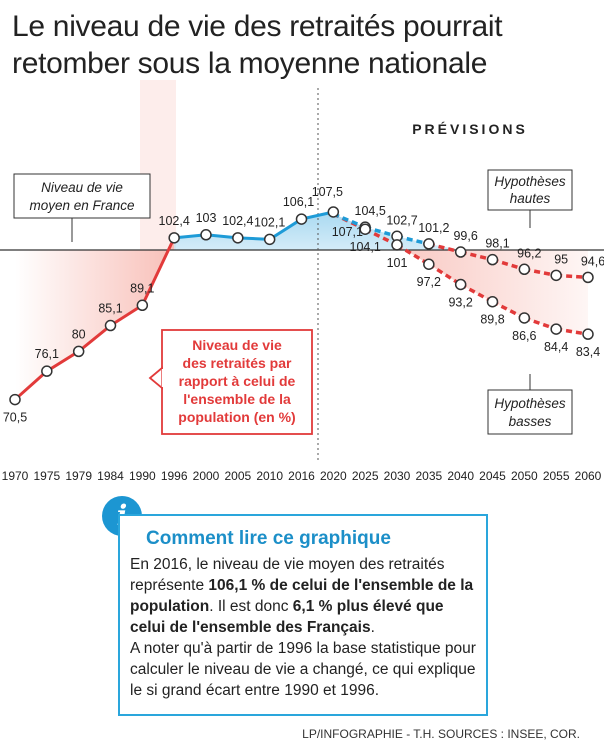  I want to click on info-text-part: . Il est donc, so click(251, 606).